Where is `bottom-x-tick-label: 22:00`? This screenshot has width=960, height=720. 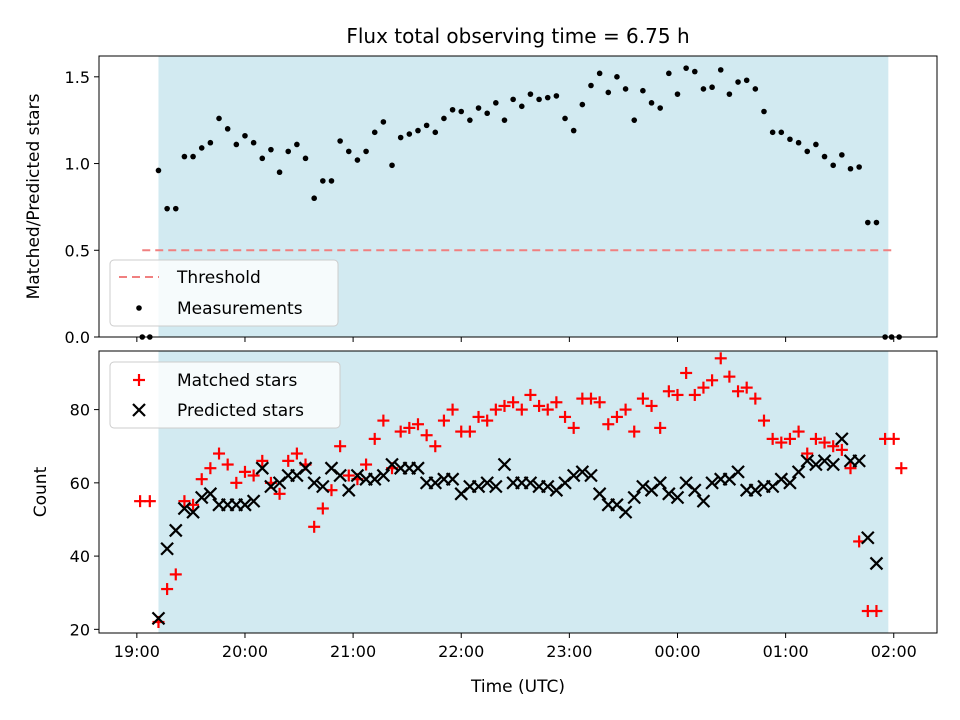 bottom-x-tick-label: 22:00 is located at coordinates (461, 651).